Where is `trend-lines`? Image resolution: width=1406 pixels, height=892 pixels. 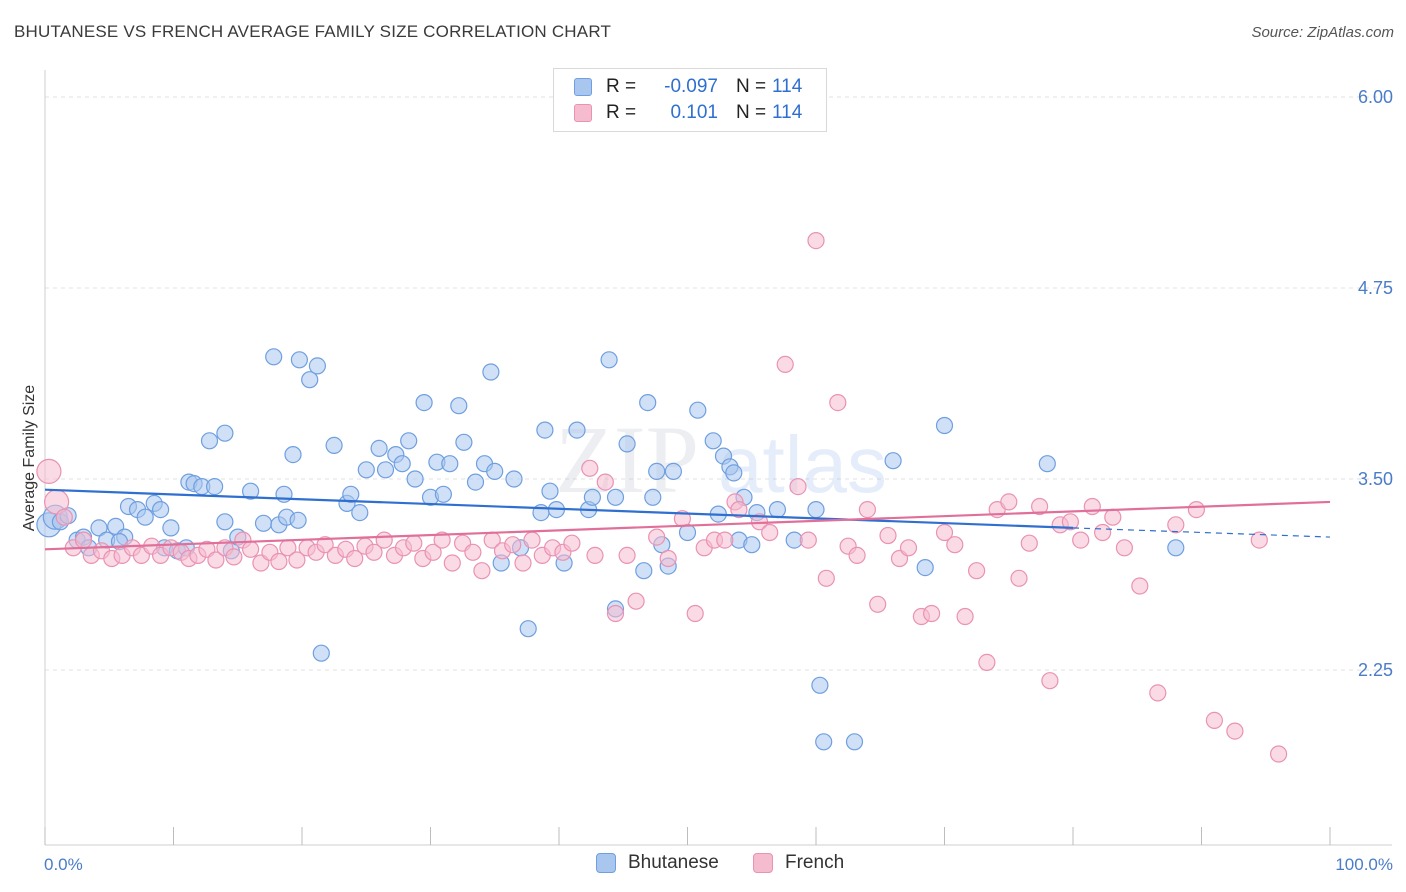
trend-lines is located at coordinates (687, 519).